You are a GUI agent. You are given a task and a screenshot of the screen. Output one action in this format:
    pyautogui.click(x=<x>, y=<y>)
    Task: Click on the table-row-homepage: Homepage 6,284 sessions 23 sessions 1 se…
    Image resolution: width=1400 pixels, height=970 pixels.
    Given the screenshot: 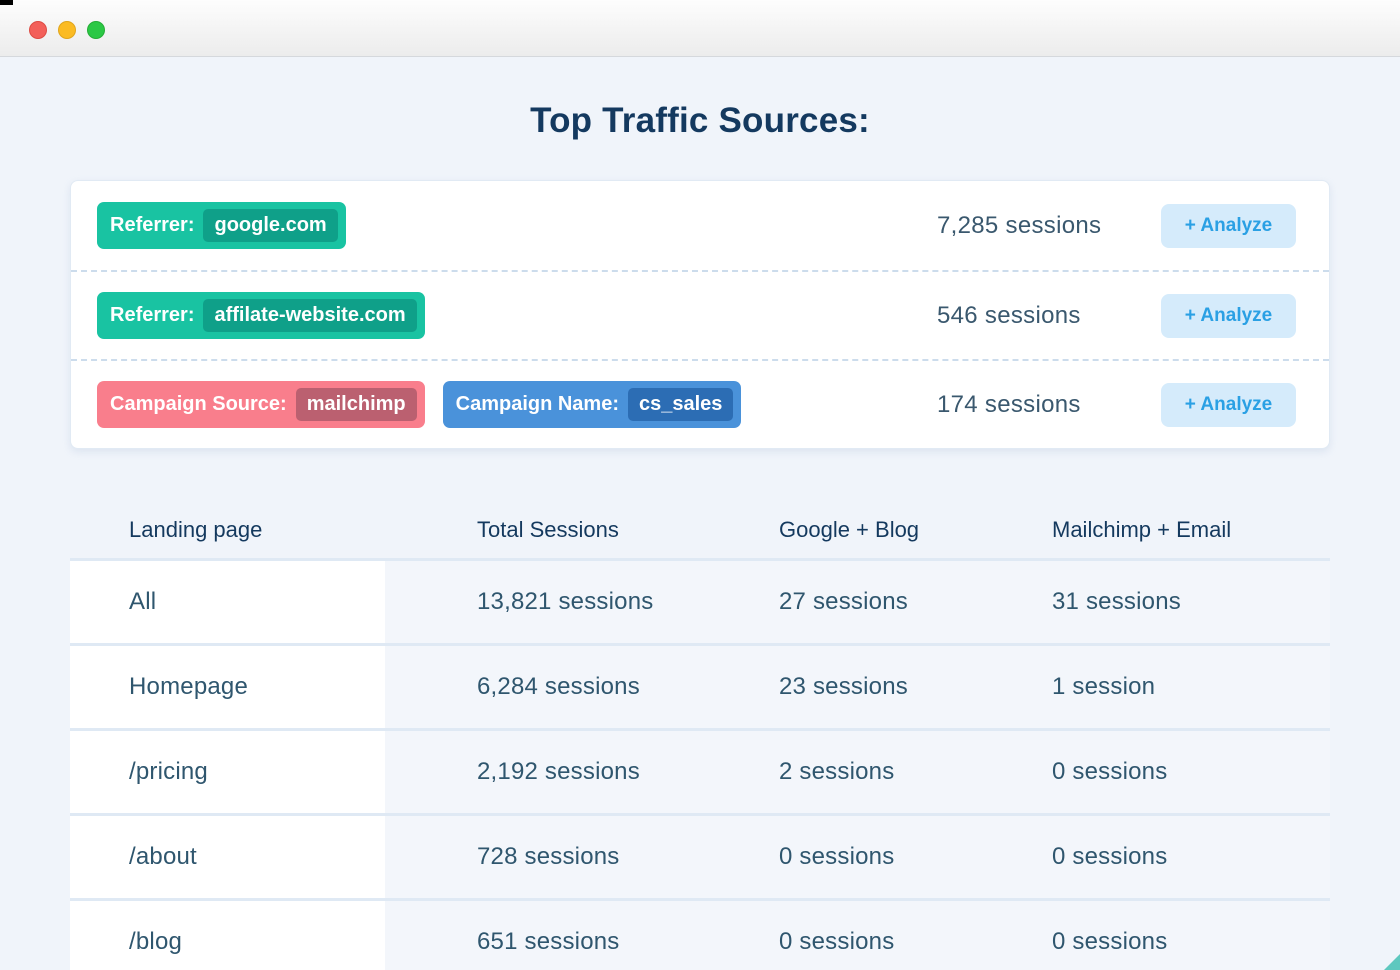 What is the action you would take?
    pyautogui.click(x=700, y=685)
    